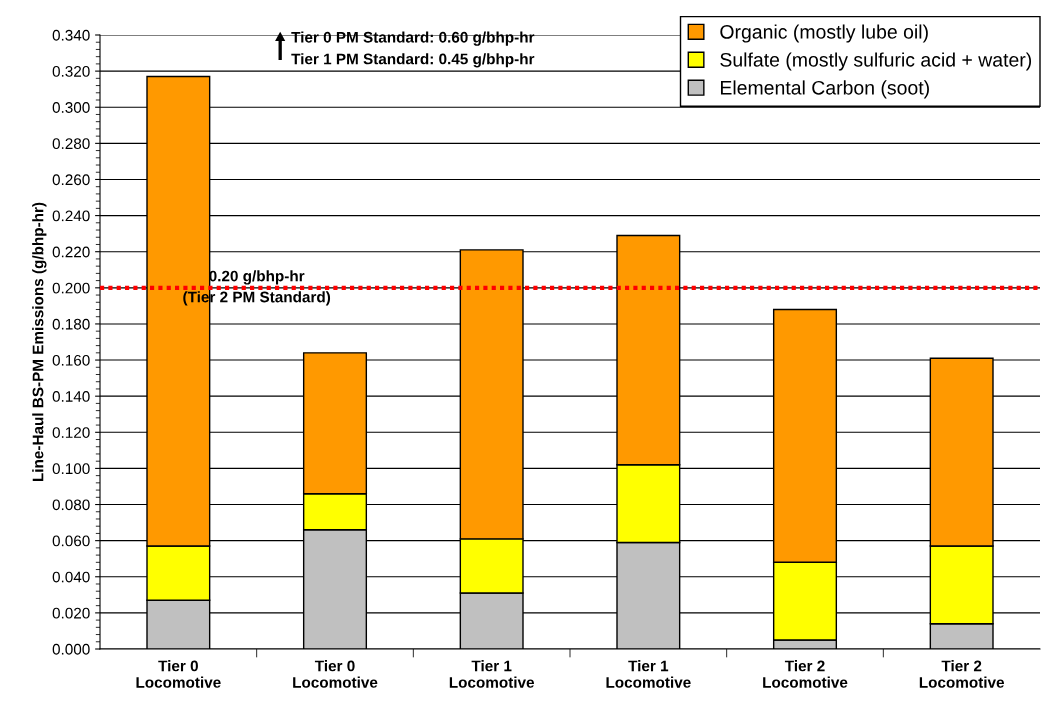 The image size is (1055, 715). I want to click on legend-label: Sulfate (mostly sulfuric acid + water), so click(876, 61).